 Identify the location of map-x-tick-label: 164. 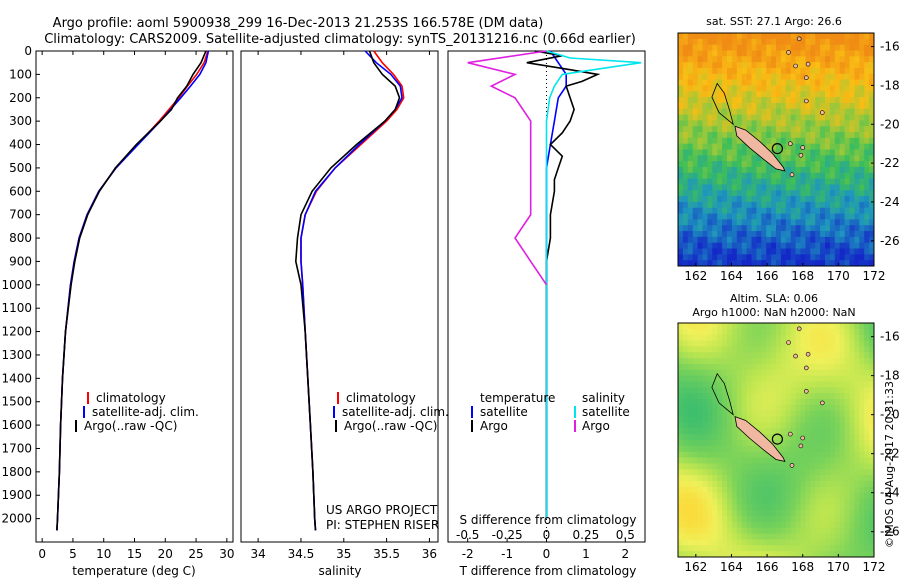
(731, 567).